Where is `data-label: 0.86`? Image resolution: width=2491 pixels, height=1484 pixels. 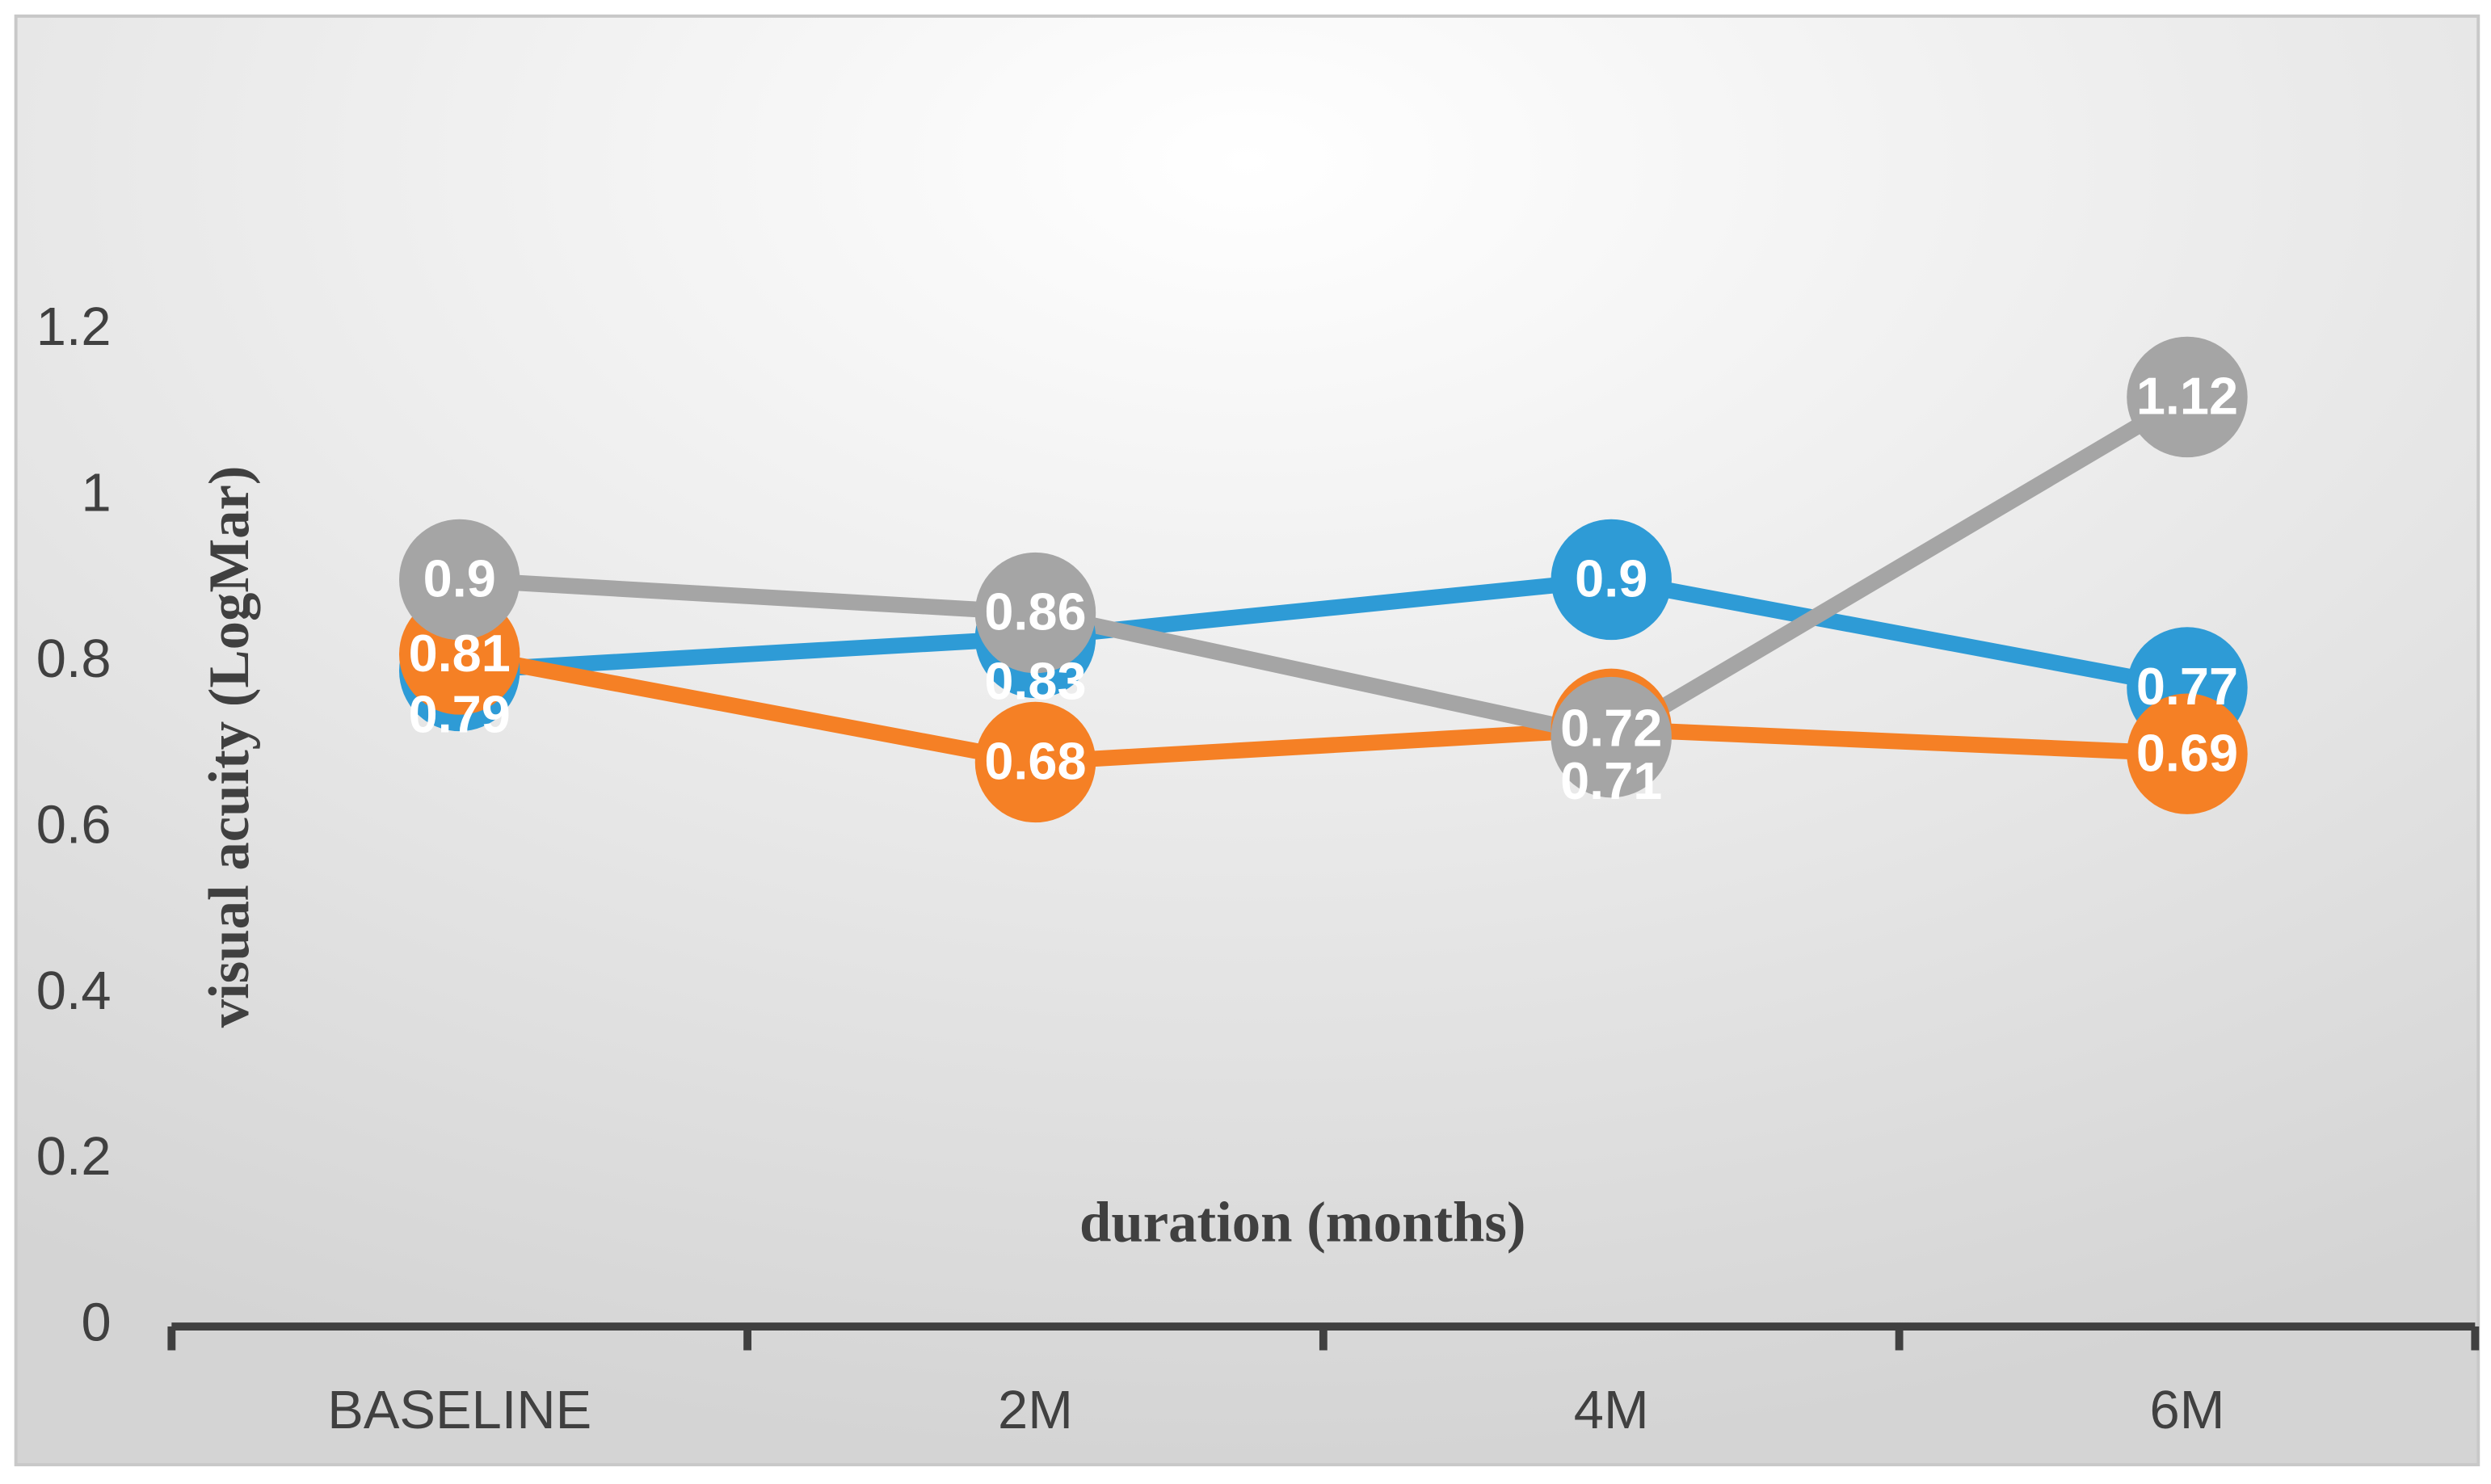 data-label: 0.86 is located at coordinates (1035, 611).